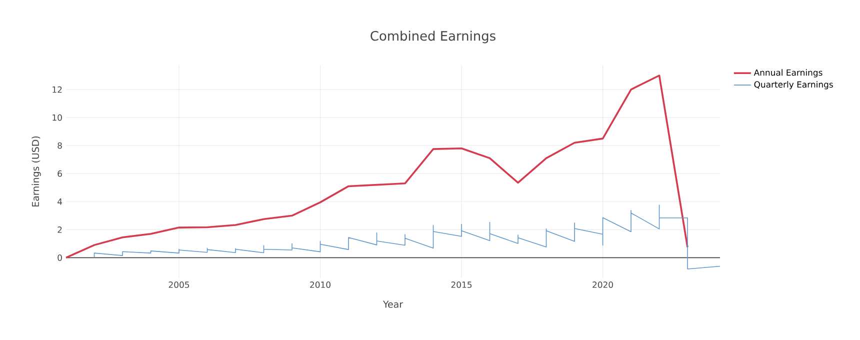  I want to click on y-tick-label: 12, so click(57, 89).